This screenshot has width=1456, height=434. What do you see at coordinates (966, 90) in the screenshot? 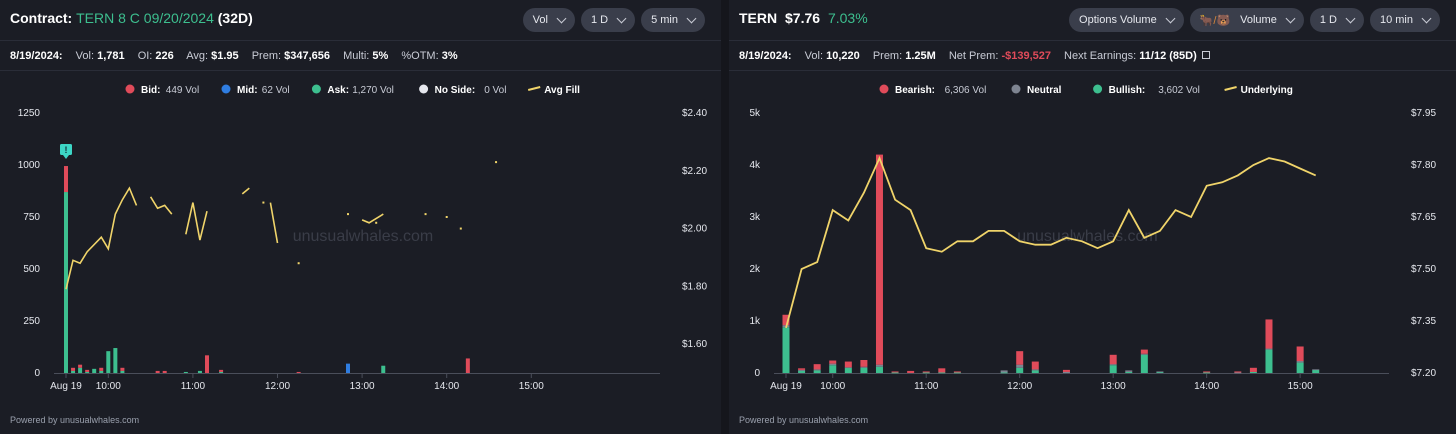
I see `legend-value-0: 6,306 Vol` at bounding box center [966, 90].